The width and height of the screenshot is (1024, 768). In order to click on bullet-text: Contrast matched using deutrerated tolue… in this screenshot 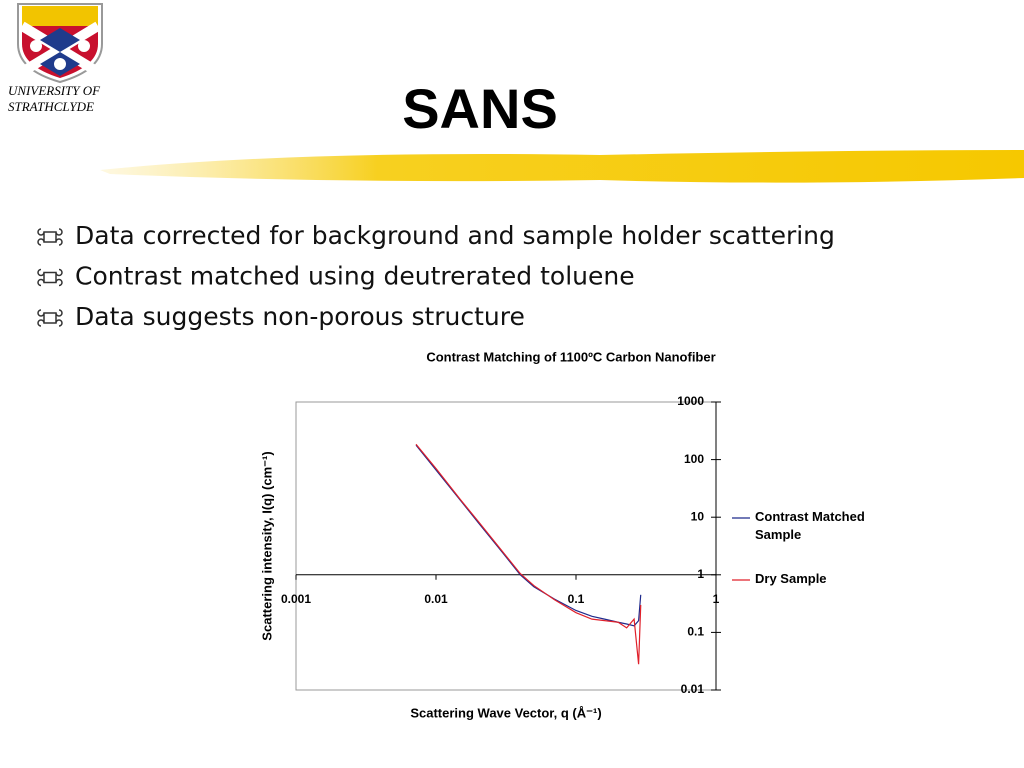, I will do `click(355, 276)`.